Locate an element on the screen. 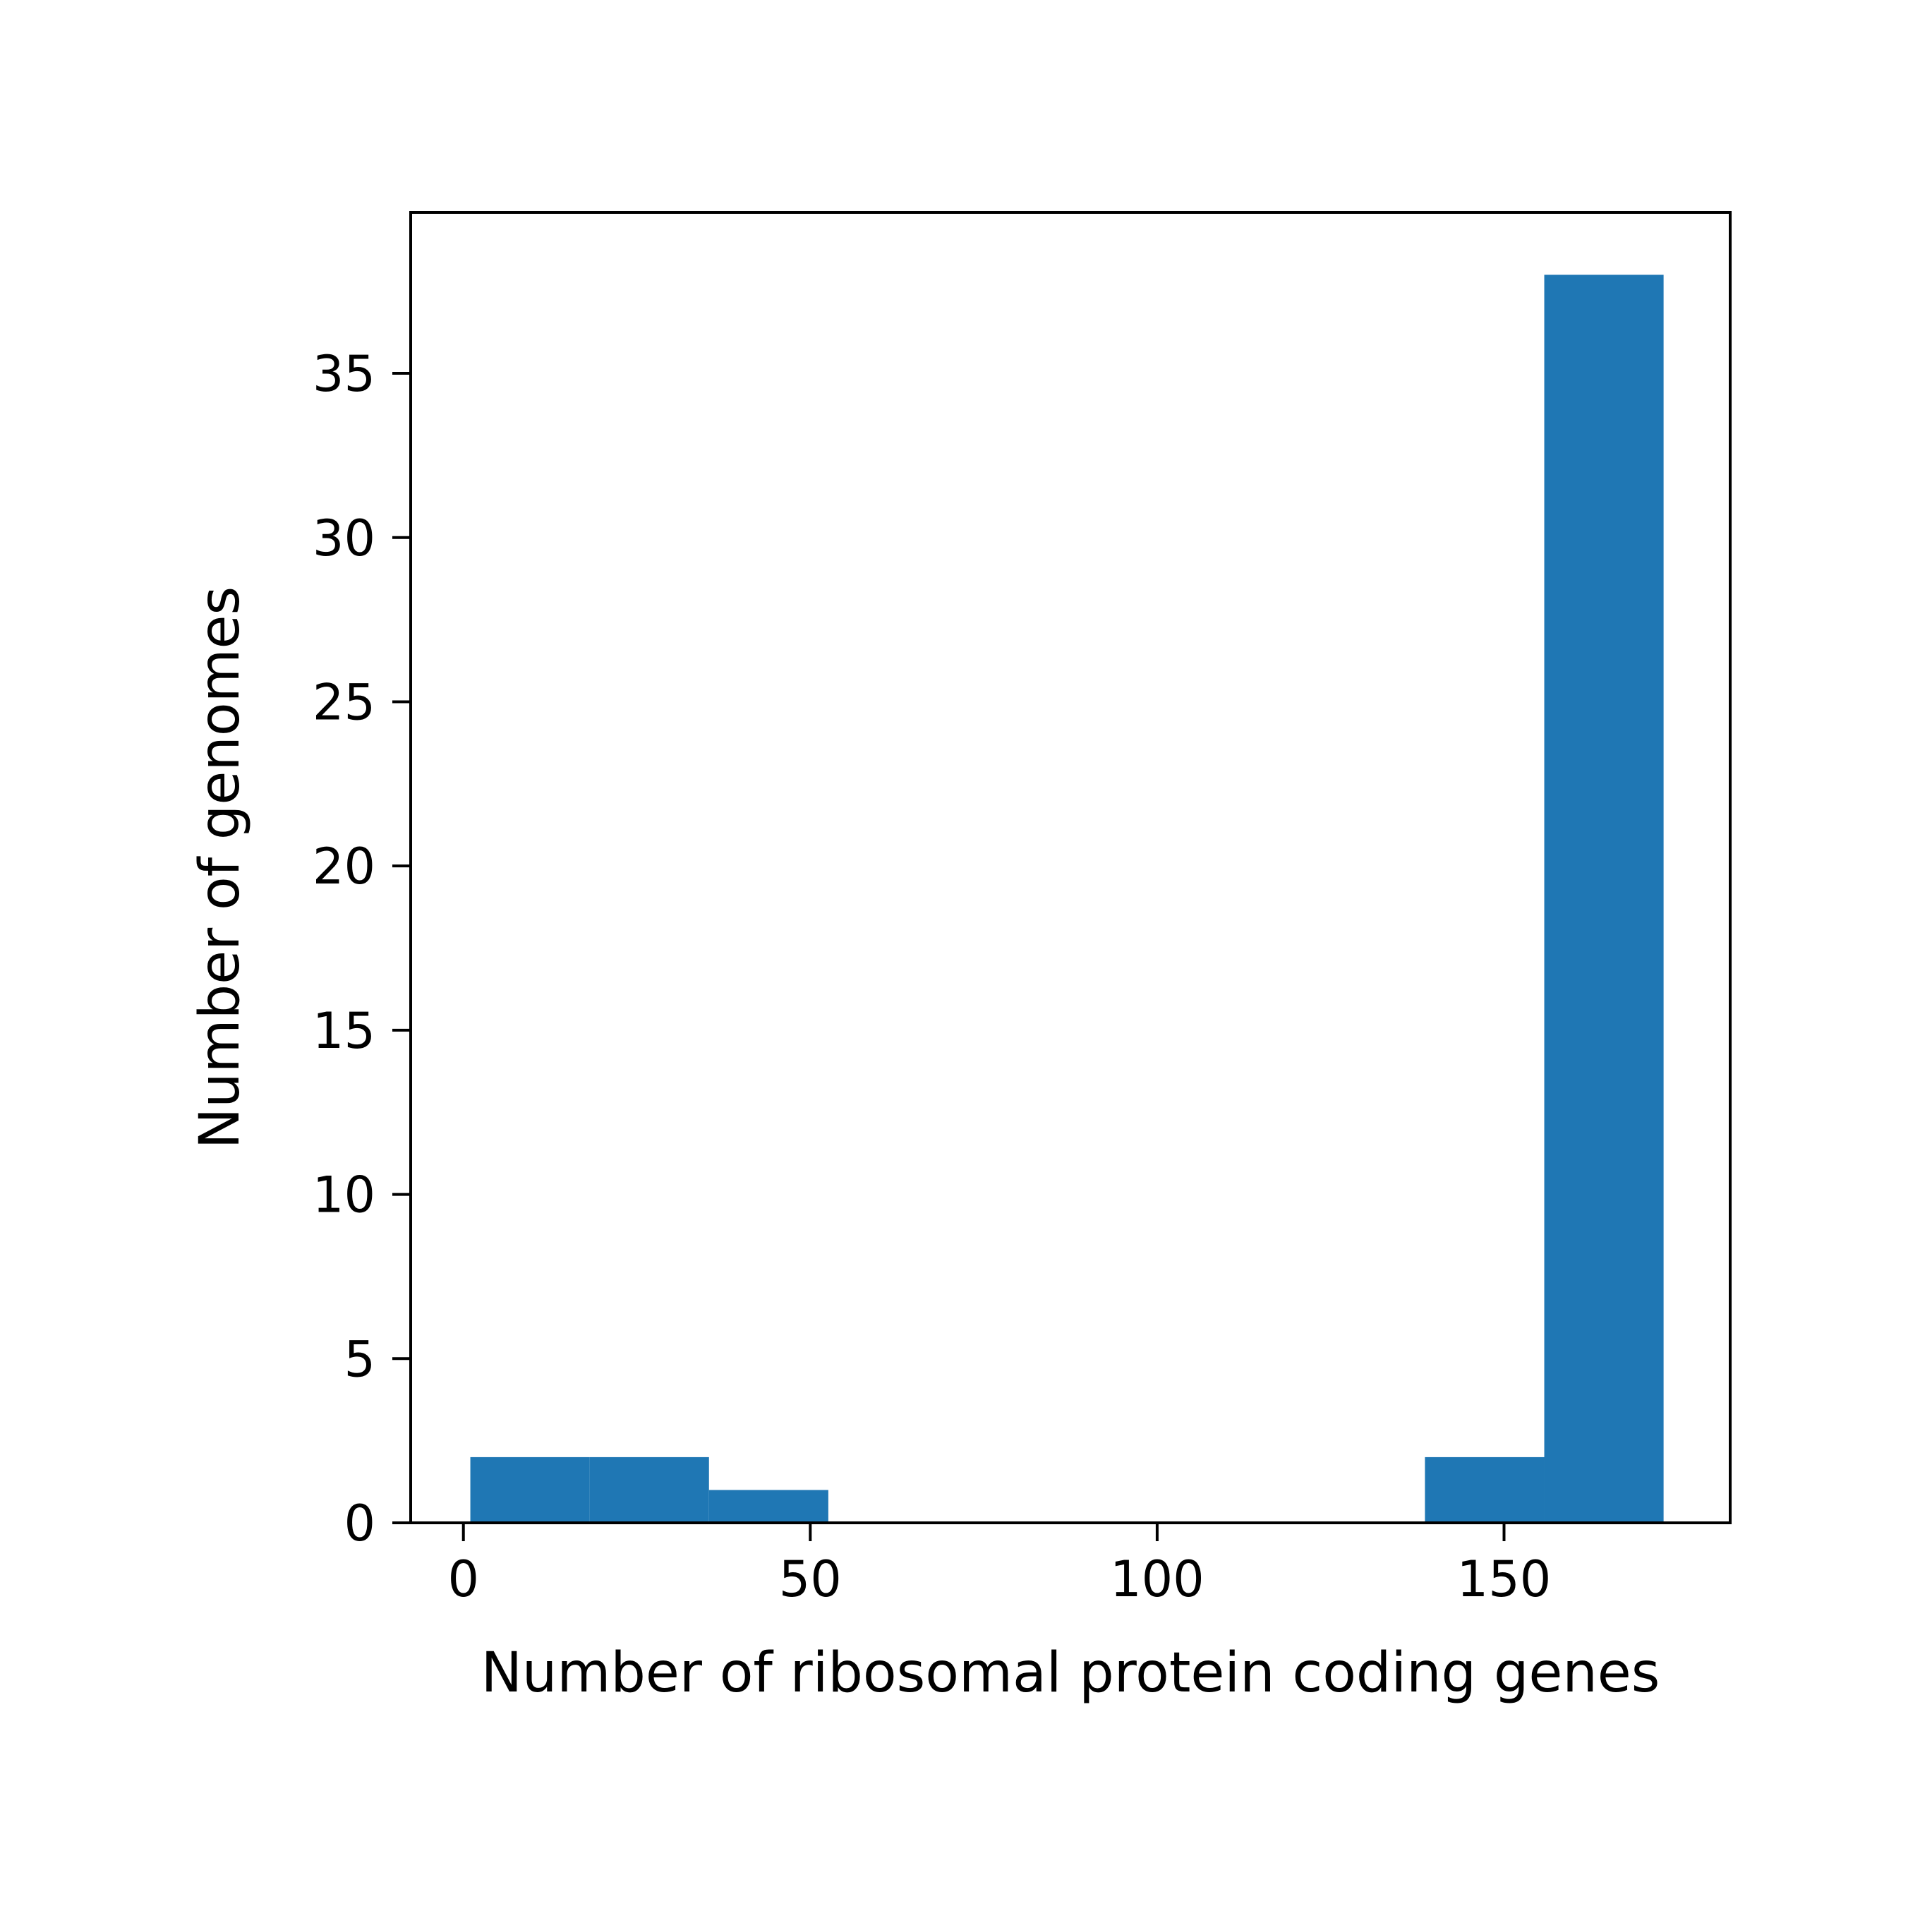  y-tick-label: 0 is located at coordinates (359, 1524).